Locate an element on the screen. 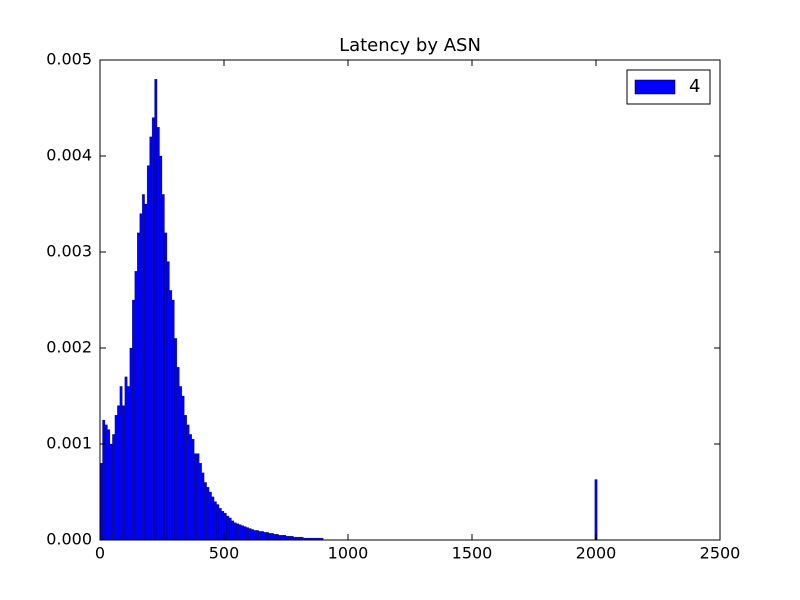  x-tick-label: 500 is located at coordinates (224, 553).